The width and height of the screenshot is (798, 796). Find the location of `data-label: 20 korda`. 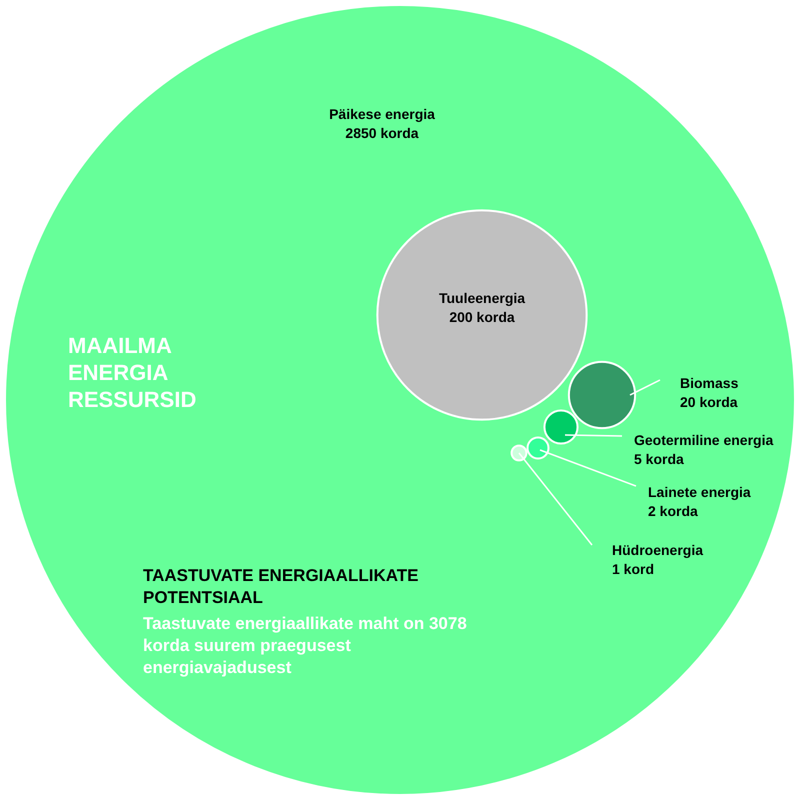

data-label: 20 korda is located at coordinates (709, 402).